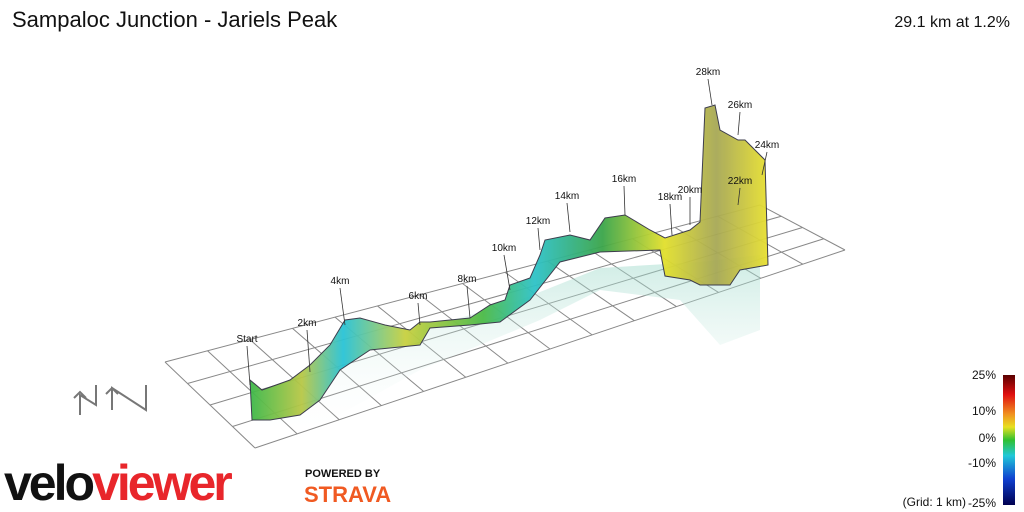  I want to click on marker-label: 28km, so click(708, 72).